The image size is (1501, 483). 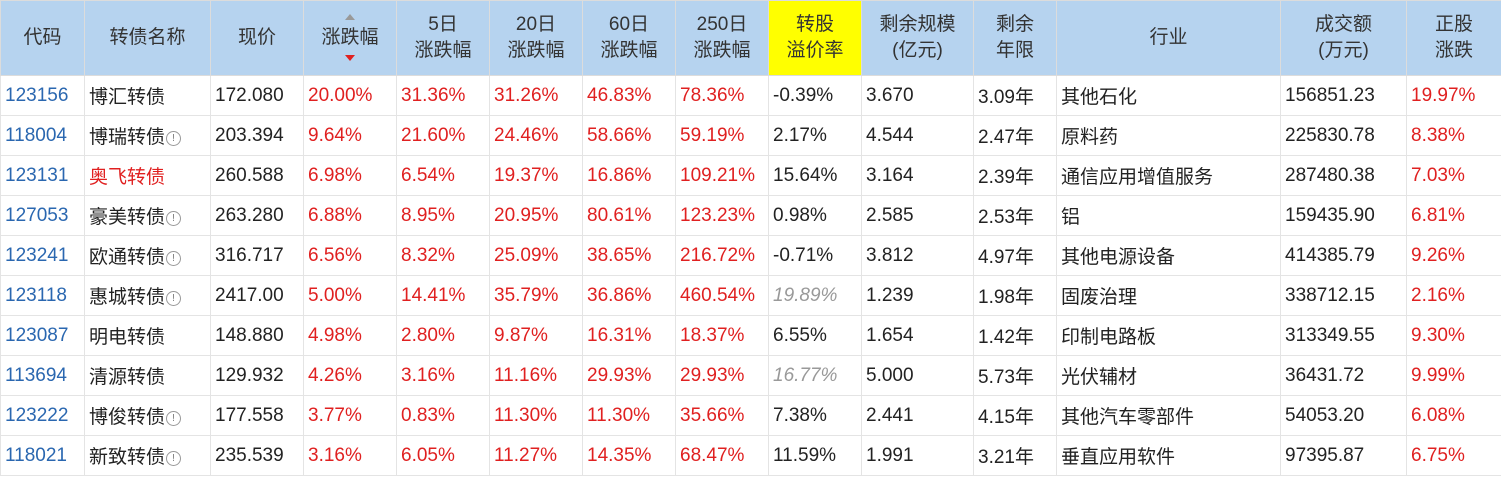 I want to click on bond-name-cell: 惠城转债!, so click(x=147, y=295).